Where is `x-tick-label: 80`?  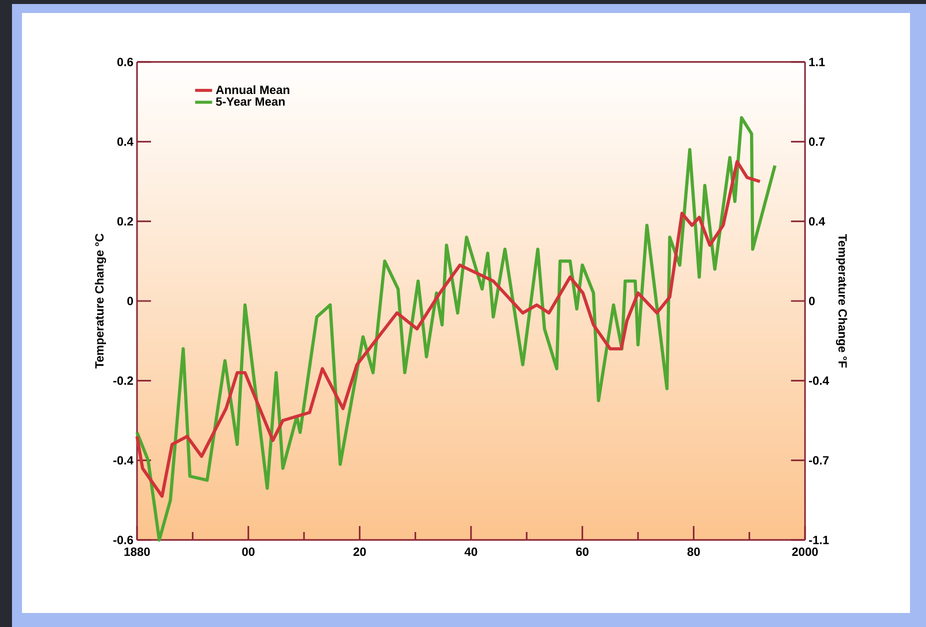
x-tick-label: 80 is located at coordinates (693, 552).